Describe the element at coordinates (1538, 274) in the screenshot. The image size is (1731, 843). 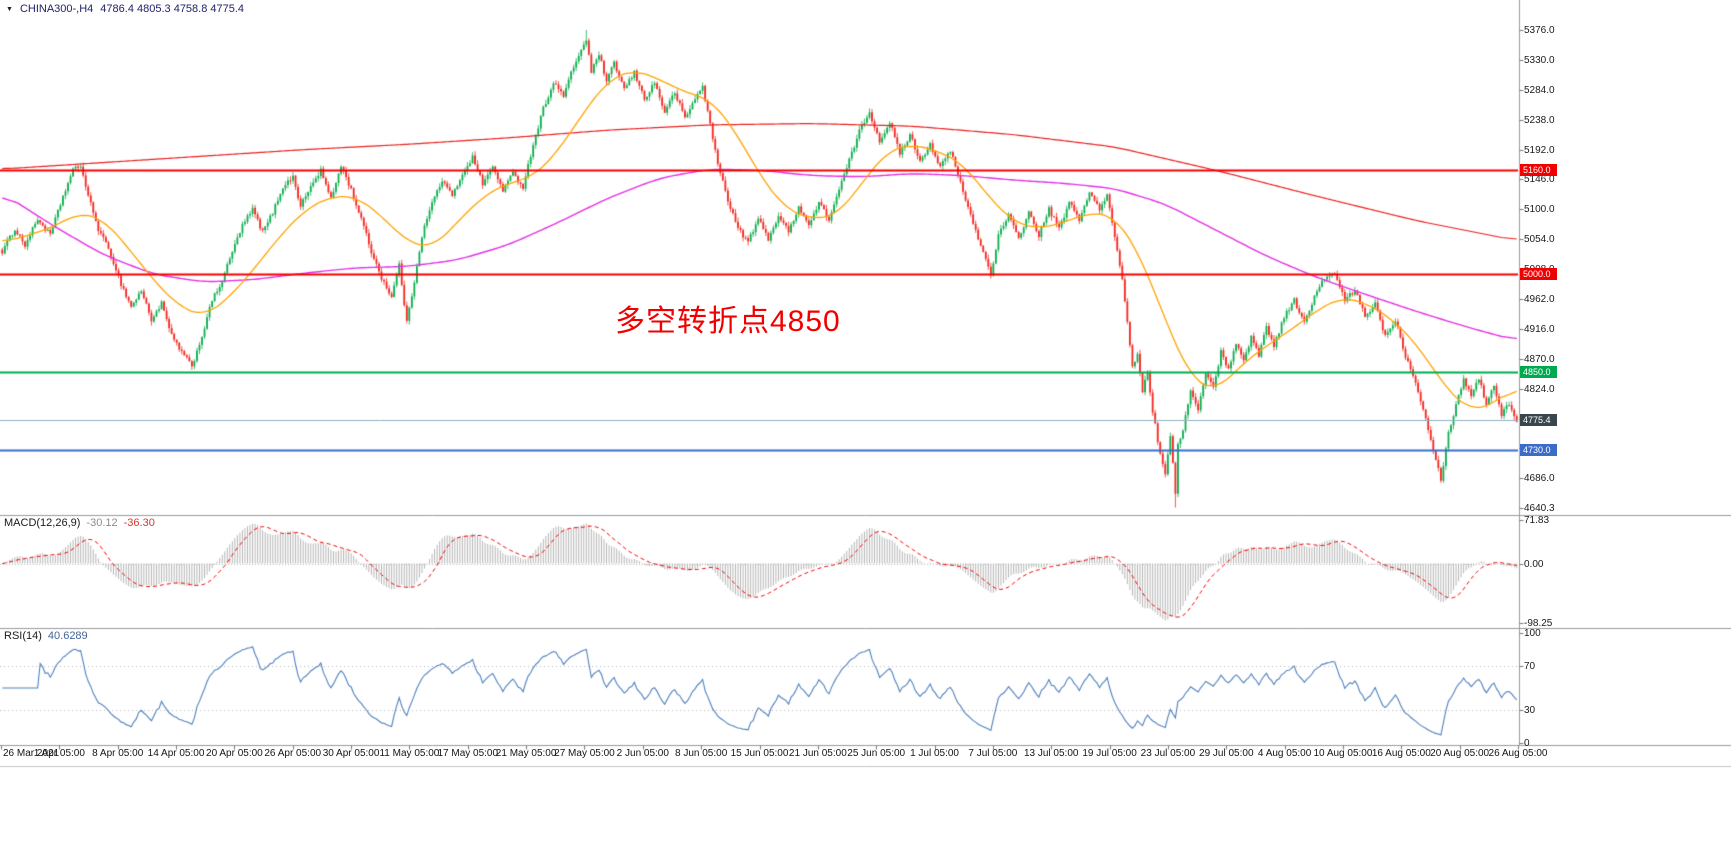
I see `price-level-tag: 5000.0` at that location.